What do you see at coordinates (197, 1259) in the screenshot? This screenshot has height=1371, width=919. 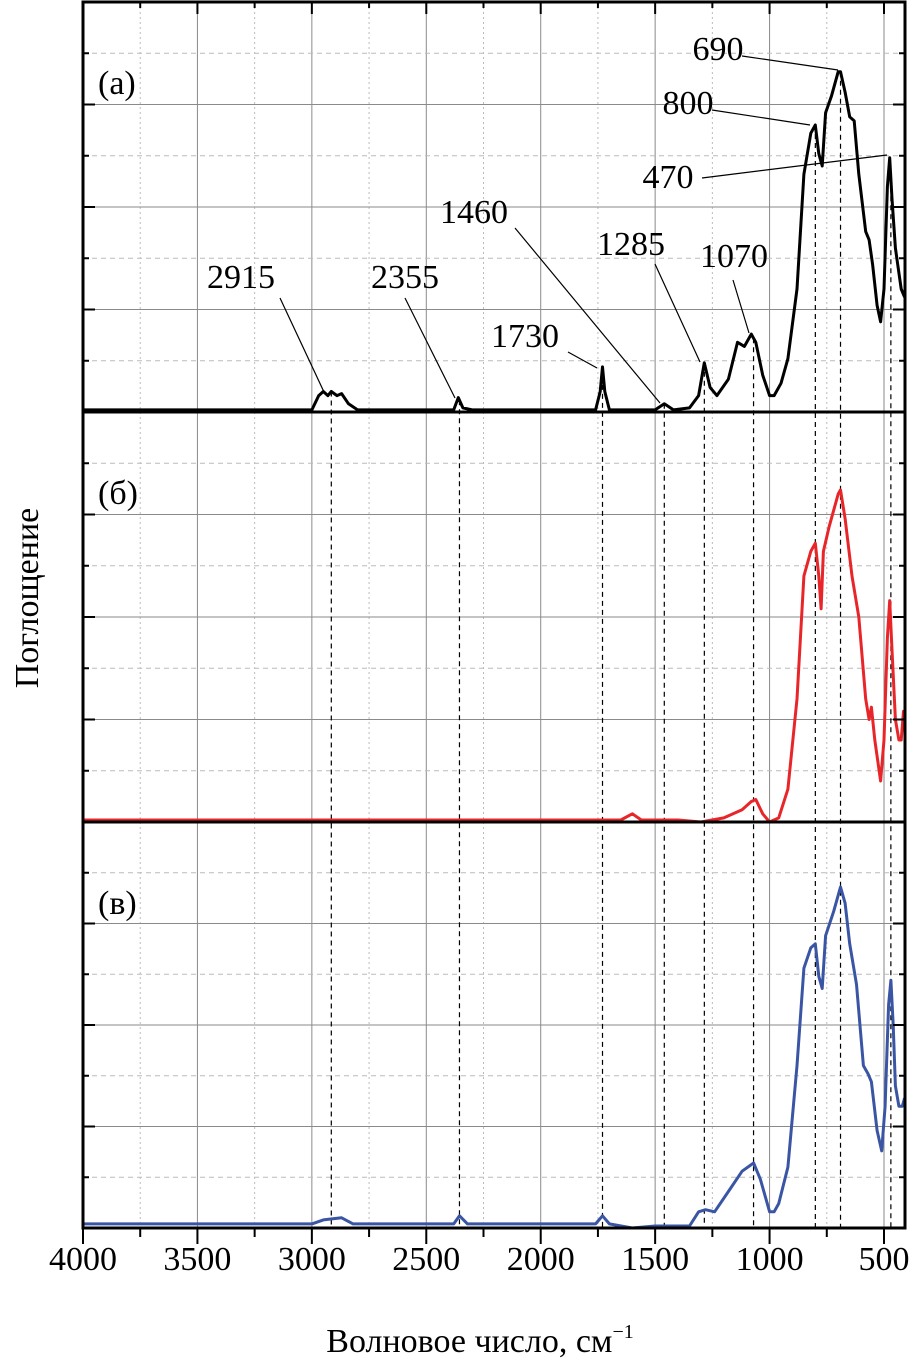 I see `x-tick-label: 3500` at bounding box center [197, 1259].